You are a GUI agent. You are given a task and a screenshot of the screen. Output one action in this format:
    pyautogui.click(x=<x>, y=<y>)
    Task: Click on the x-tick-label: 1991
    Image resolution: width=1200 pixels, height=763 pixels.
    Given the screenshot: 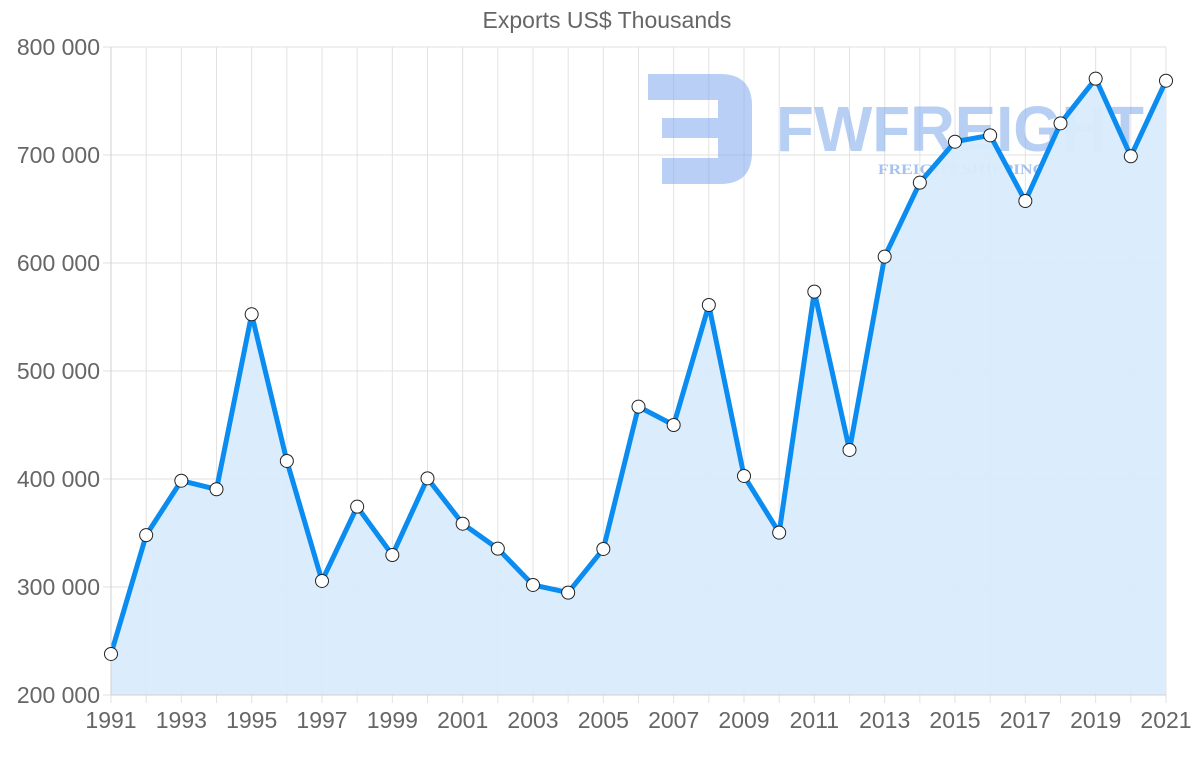 What is the action you would take?
    pyautogui.click(x=110, y=720)
    